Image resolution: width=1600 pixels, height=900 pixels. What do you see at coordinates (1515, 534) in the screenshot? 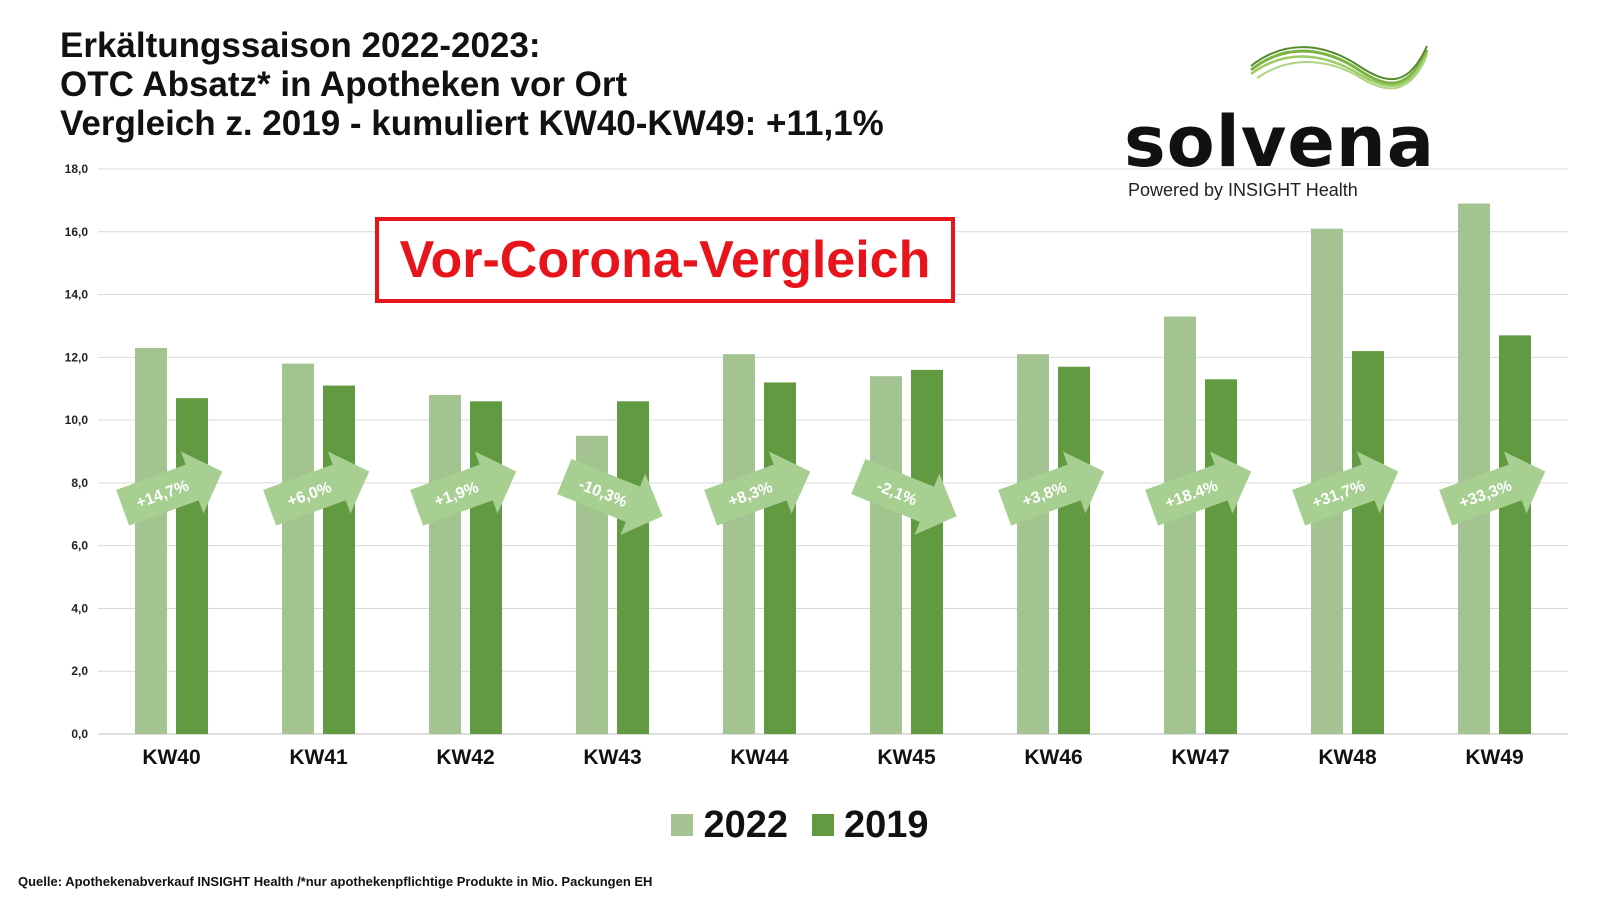
I see `bar-2019-kw49` at bounding box center [1515, 534].